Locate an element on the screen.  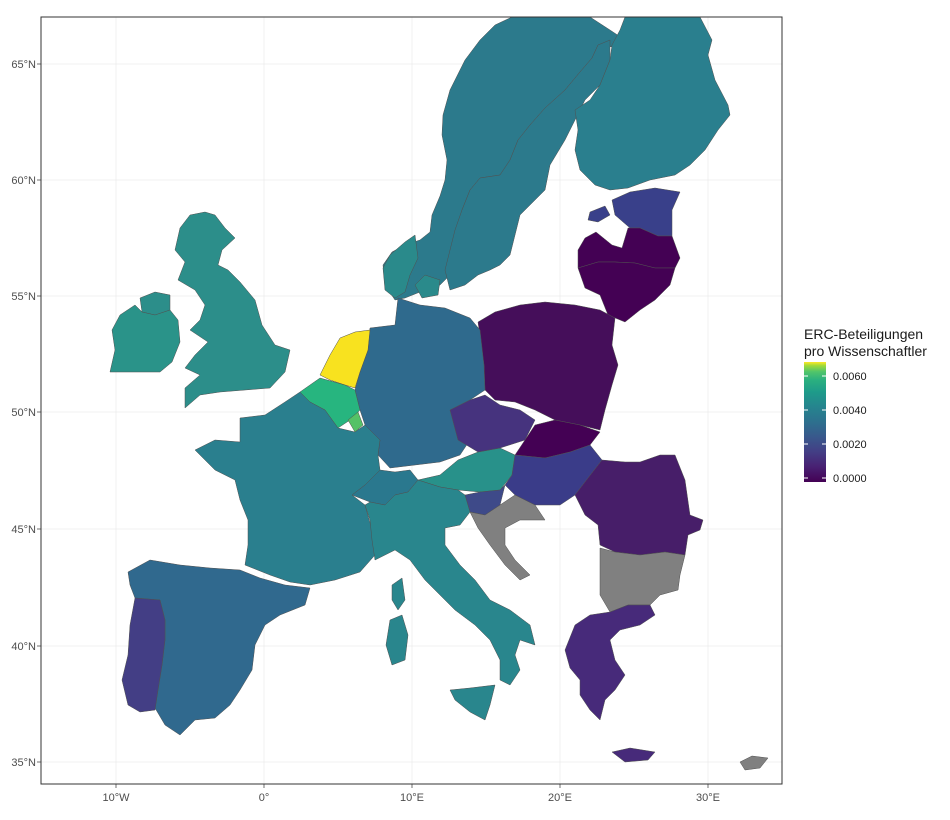
x-tick-label: 20°E is located at coordinates (560, 798).